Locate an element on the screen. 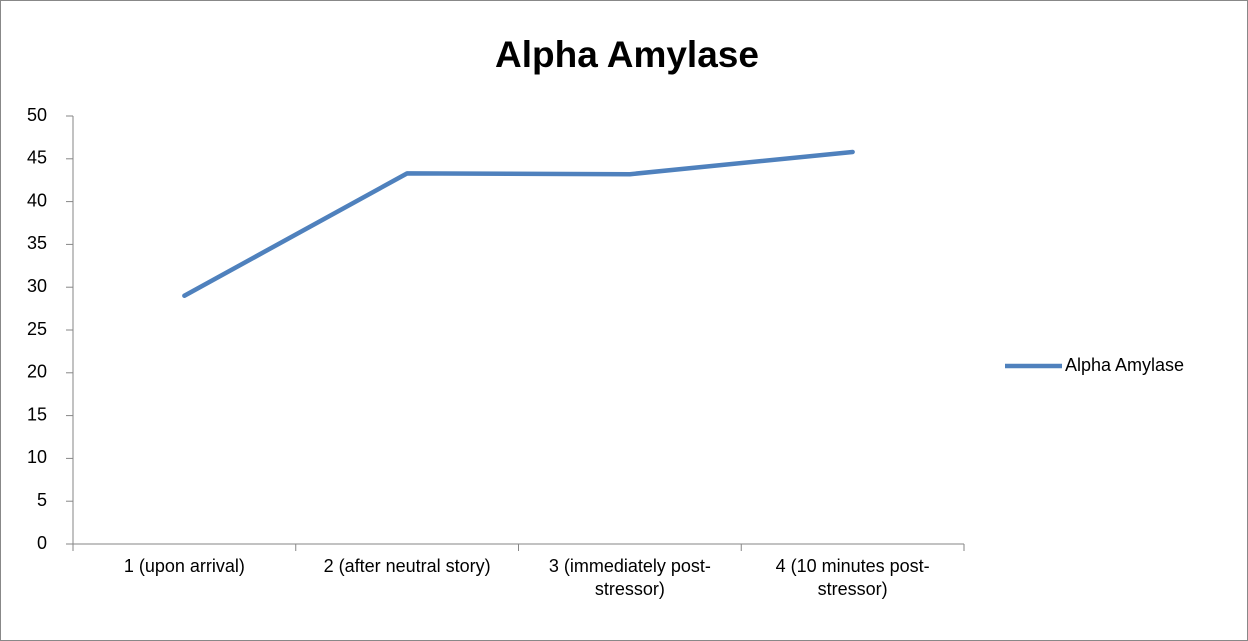 The height and width of the screenshot is (641, 1248). x-tick-label: 1 (upon arrival) is located at coordinates (184, 566).